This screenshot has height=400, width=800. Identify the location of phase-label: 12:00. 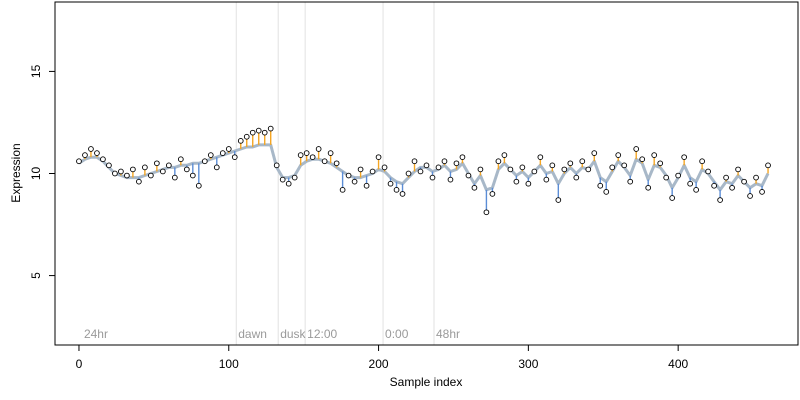
(322, 334).